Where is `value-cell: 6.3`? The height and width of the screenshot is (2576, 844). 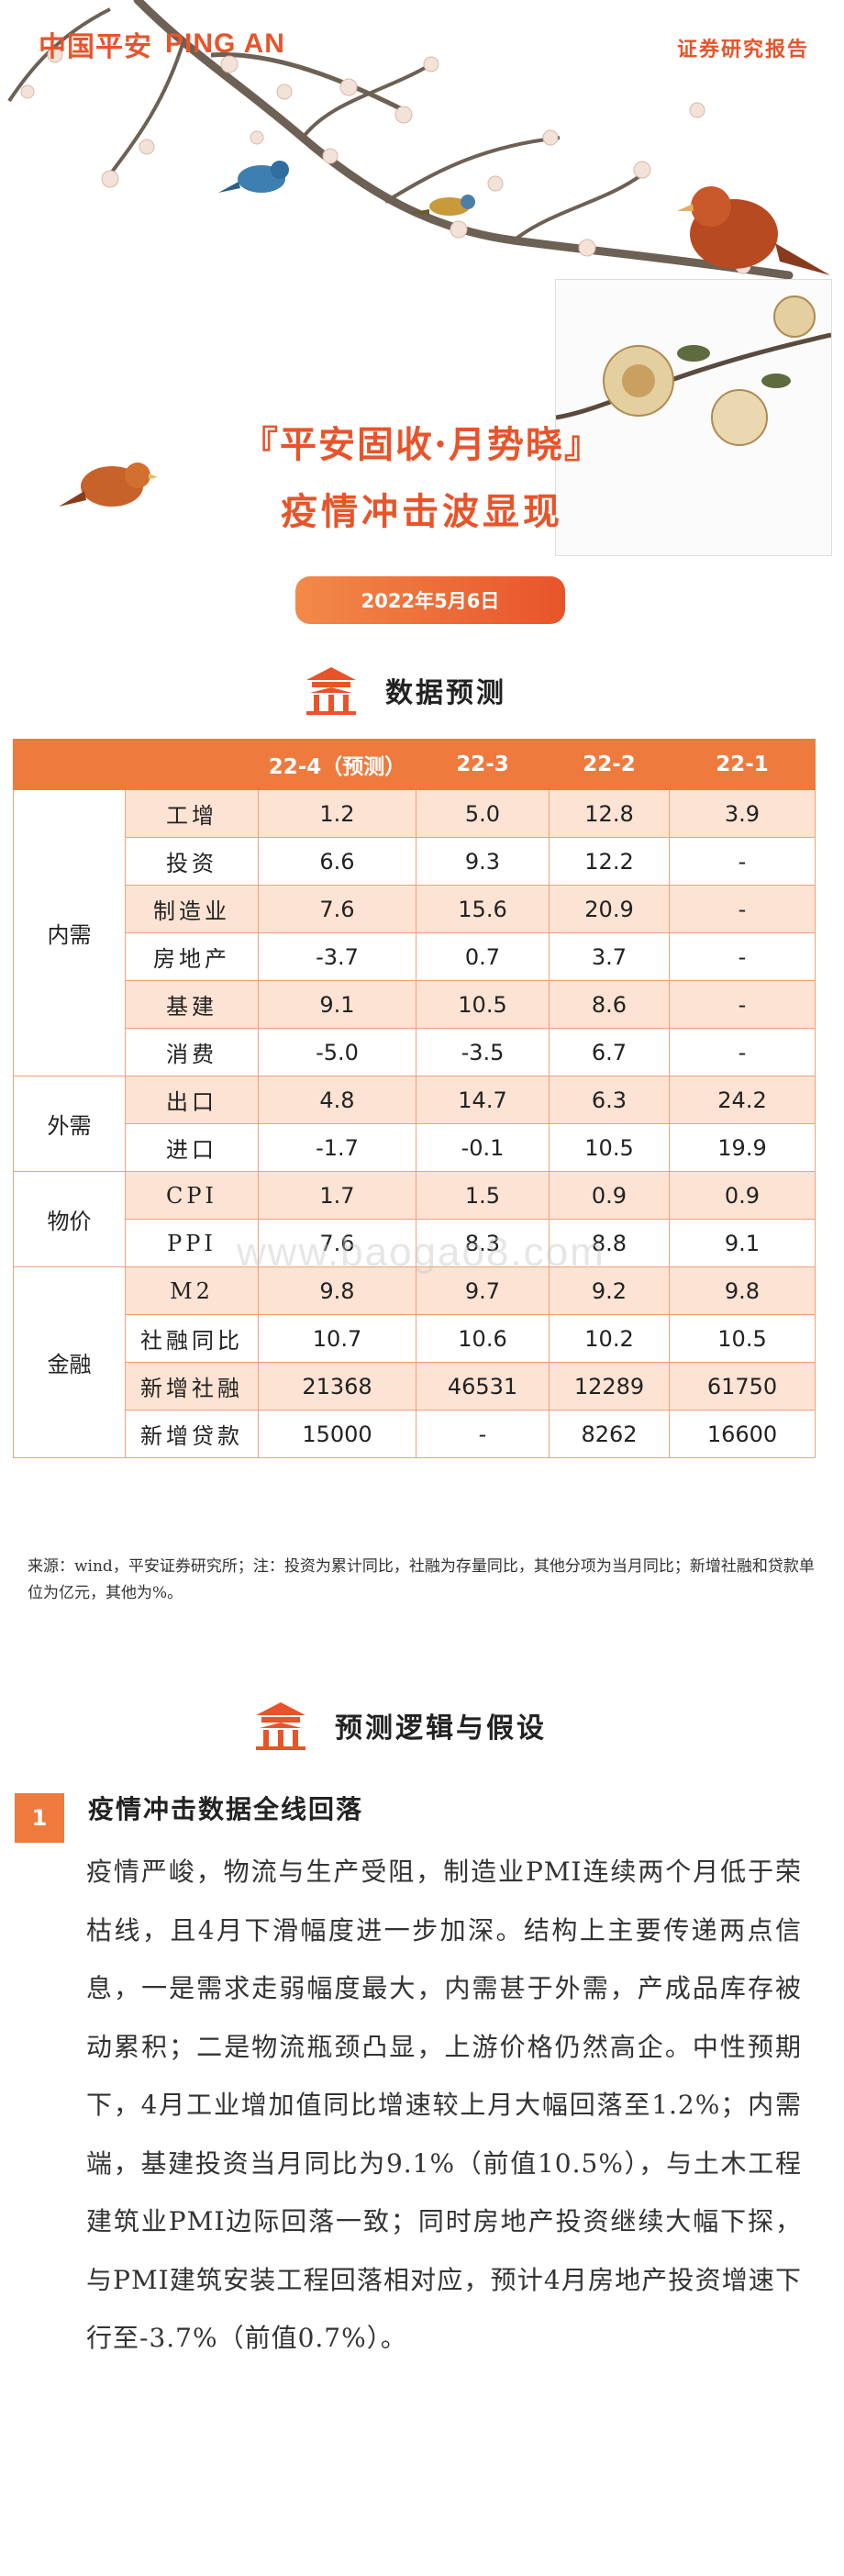
value-cell: 6.3 is located at coordinates (609, 1100).